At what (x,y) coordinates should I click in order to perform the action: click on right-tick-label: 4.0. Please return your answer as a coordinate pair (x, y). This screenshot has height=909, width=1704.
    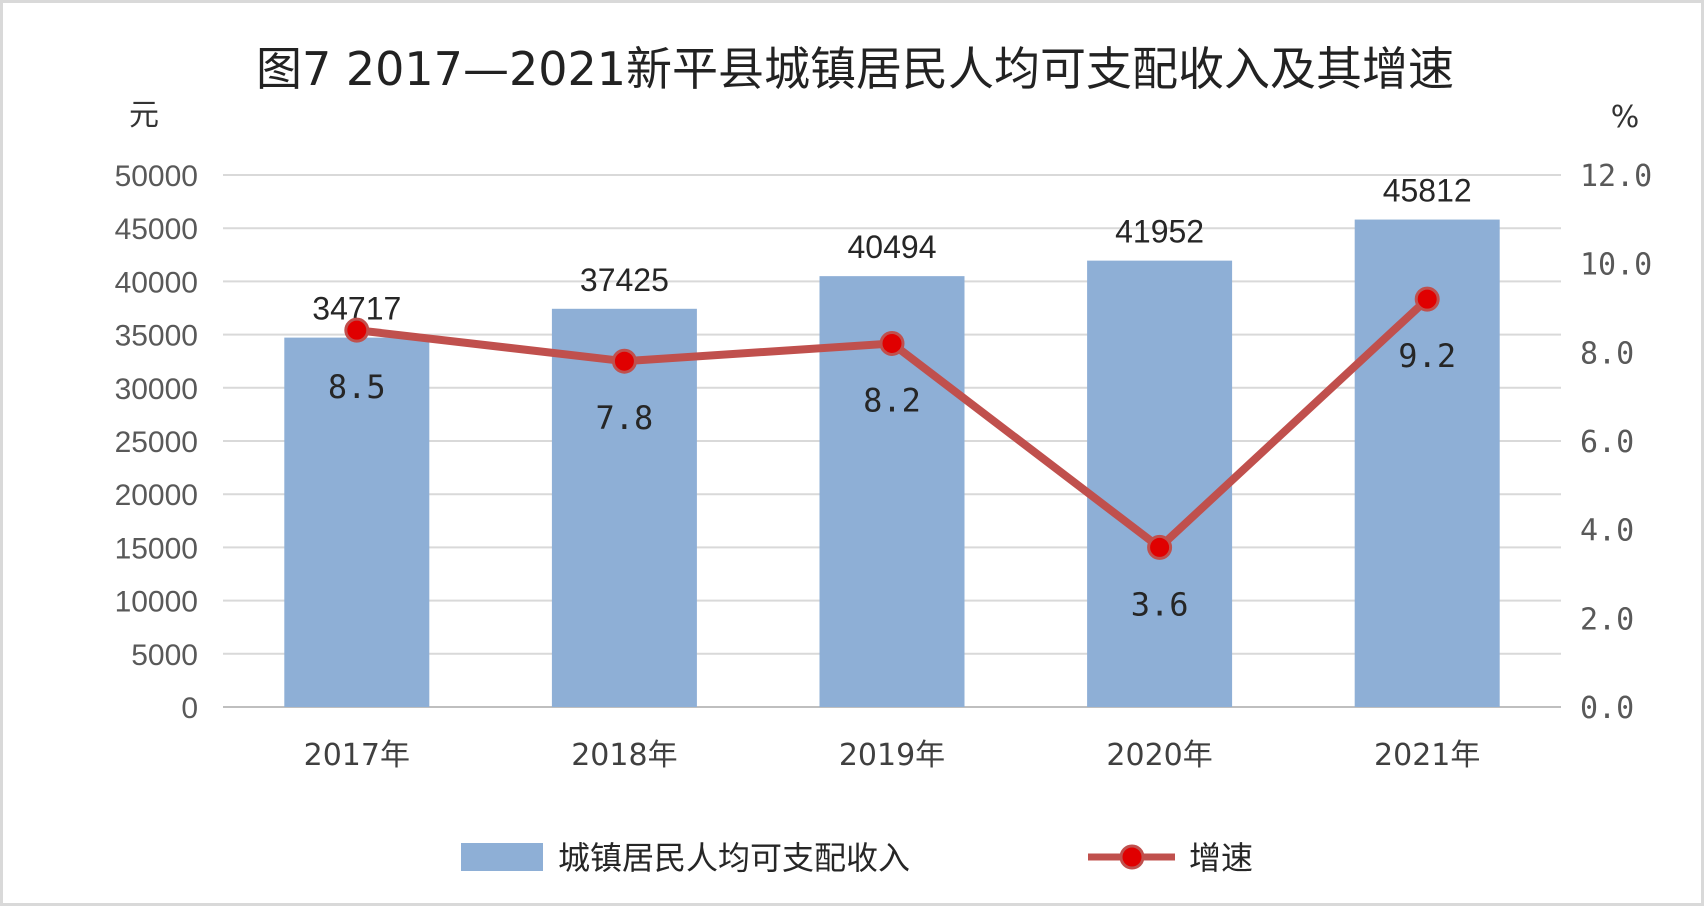
    Looking at the image, I should click on (1607, 531).